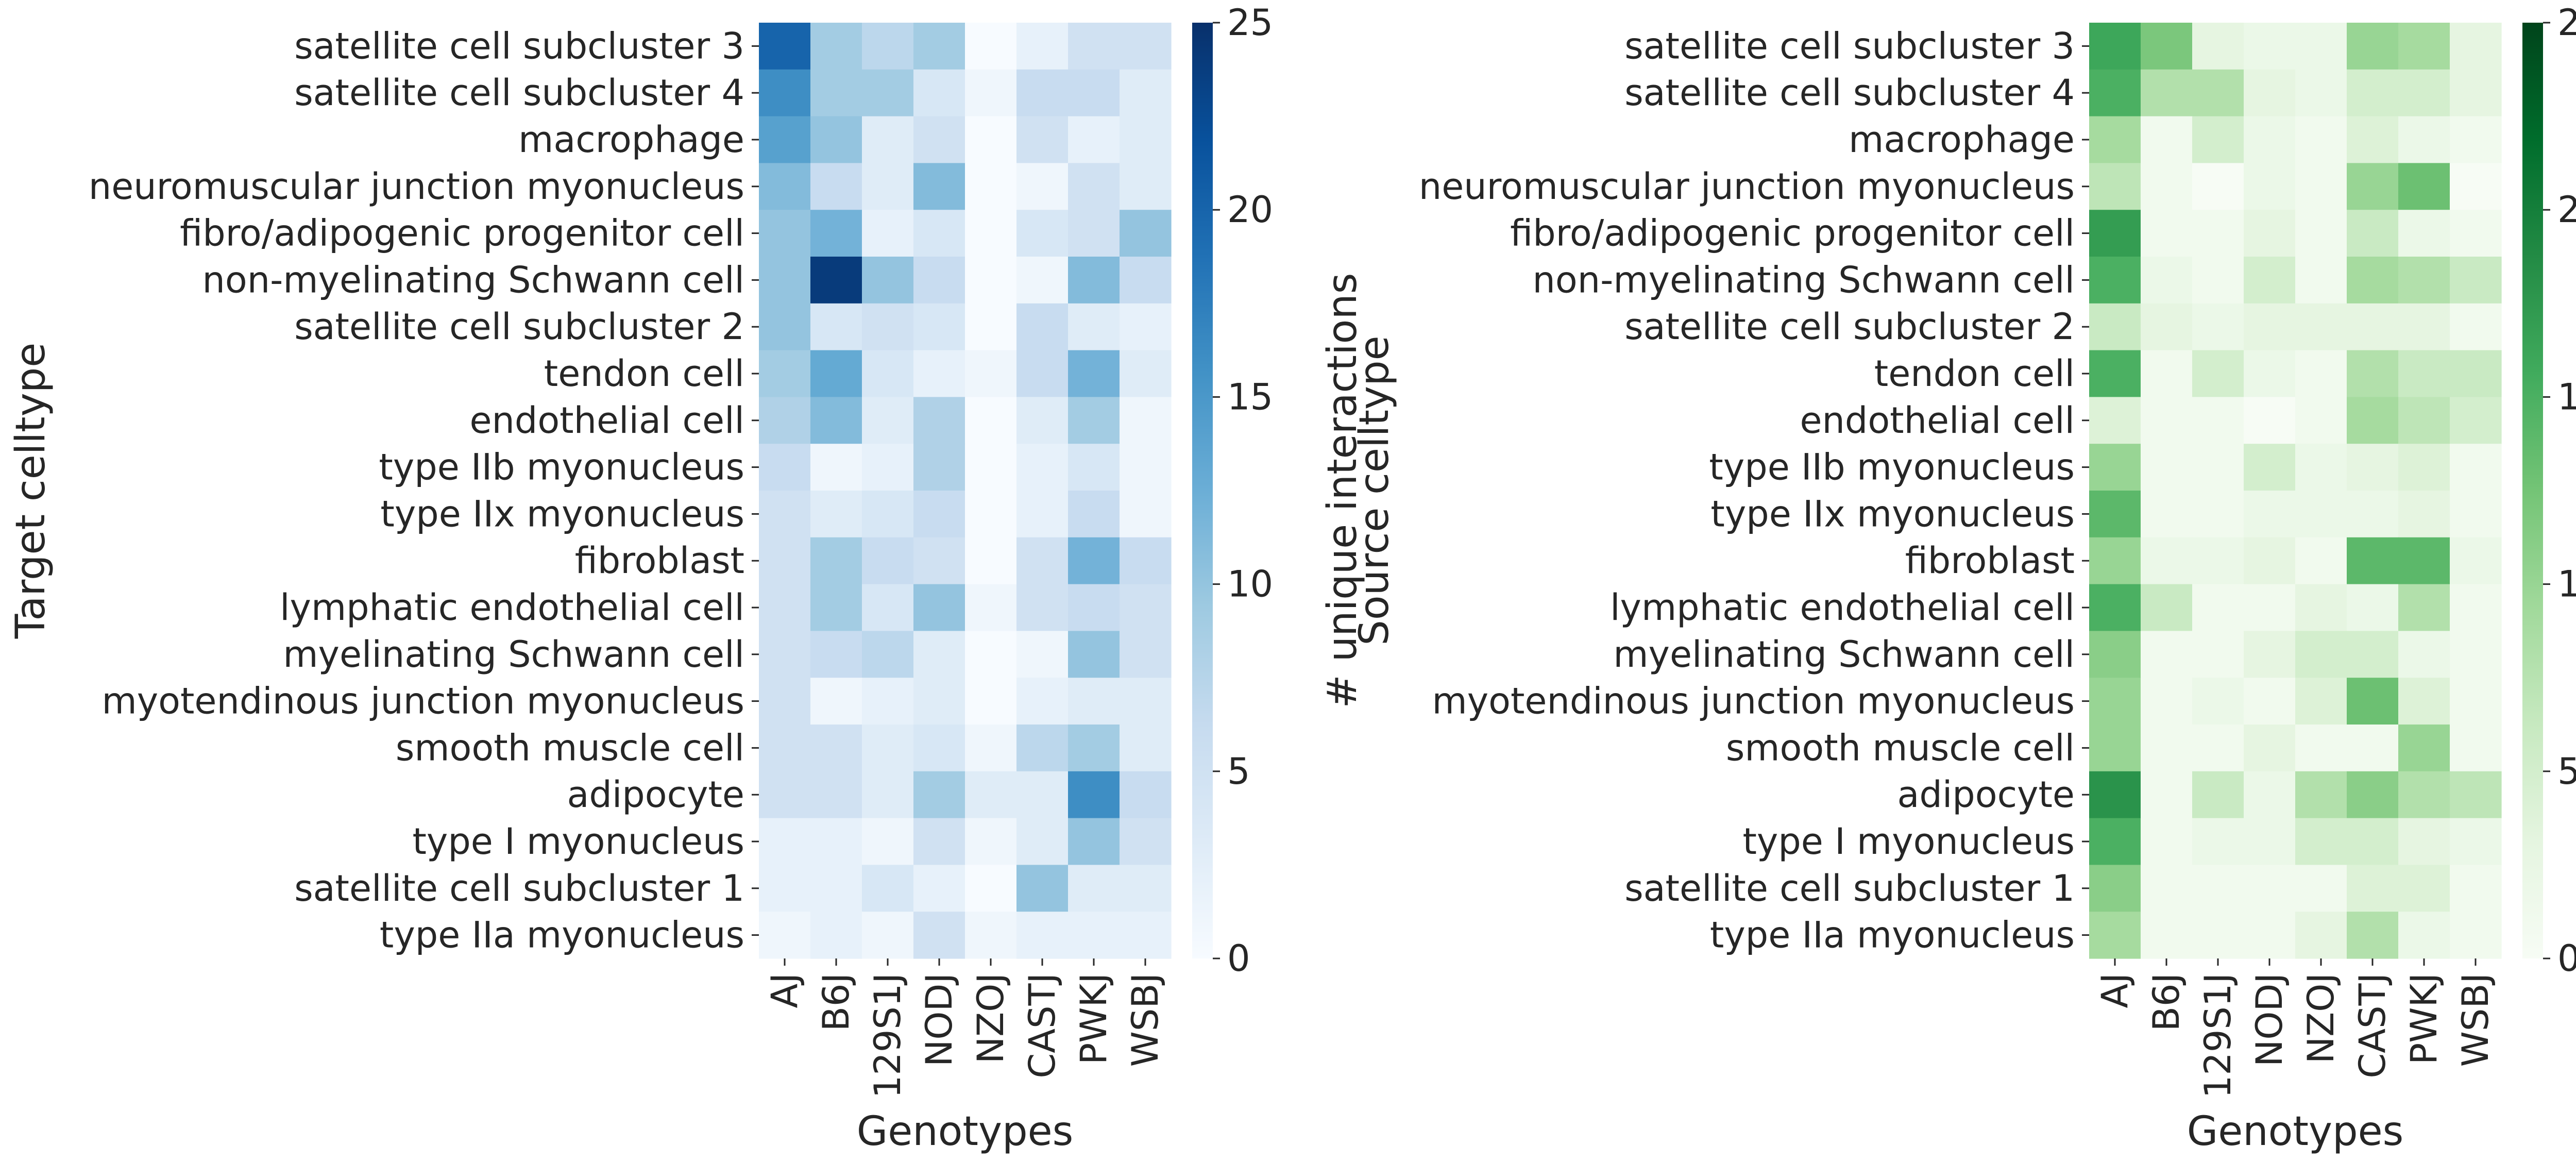 The image size is (2576, 1162). What do you see at coordinates (1974, 373) in the screenshot?
I see `y-tick-label: tendon cell` at bounding box center [1974, 373].